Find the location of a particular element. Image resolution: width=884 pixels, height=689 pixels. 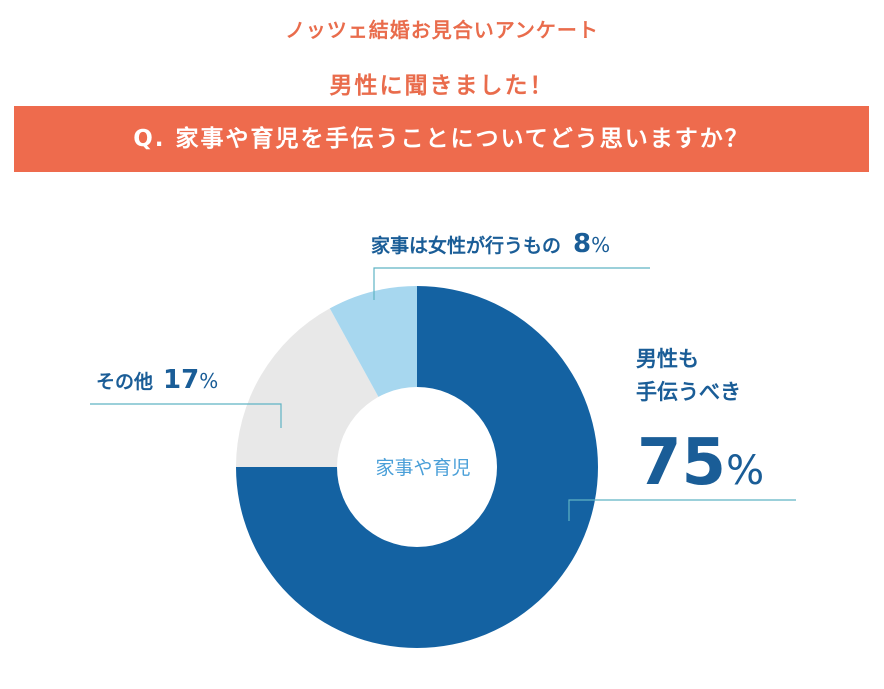

value-men-number: 75 is located at coordinates (681, 463).